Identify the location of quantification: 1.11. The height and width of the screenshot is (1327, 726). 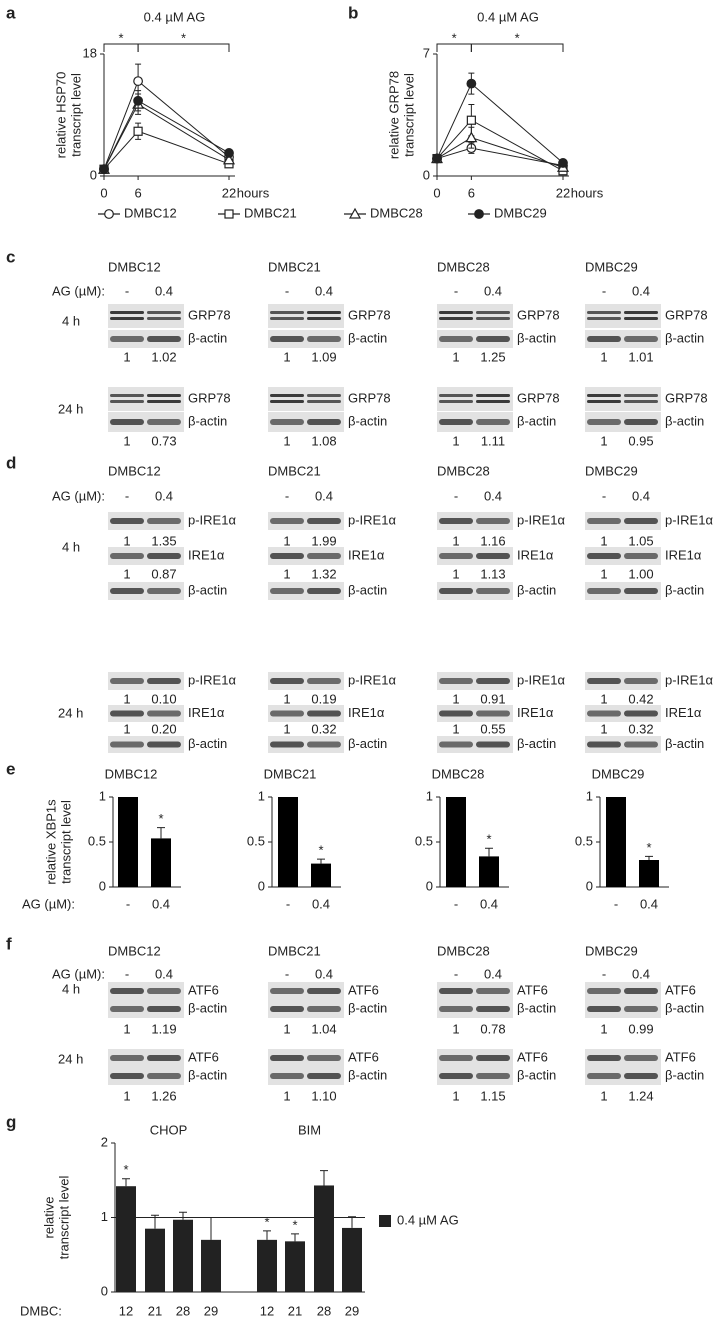
(493, 440).